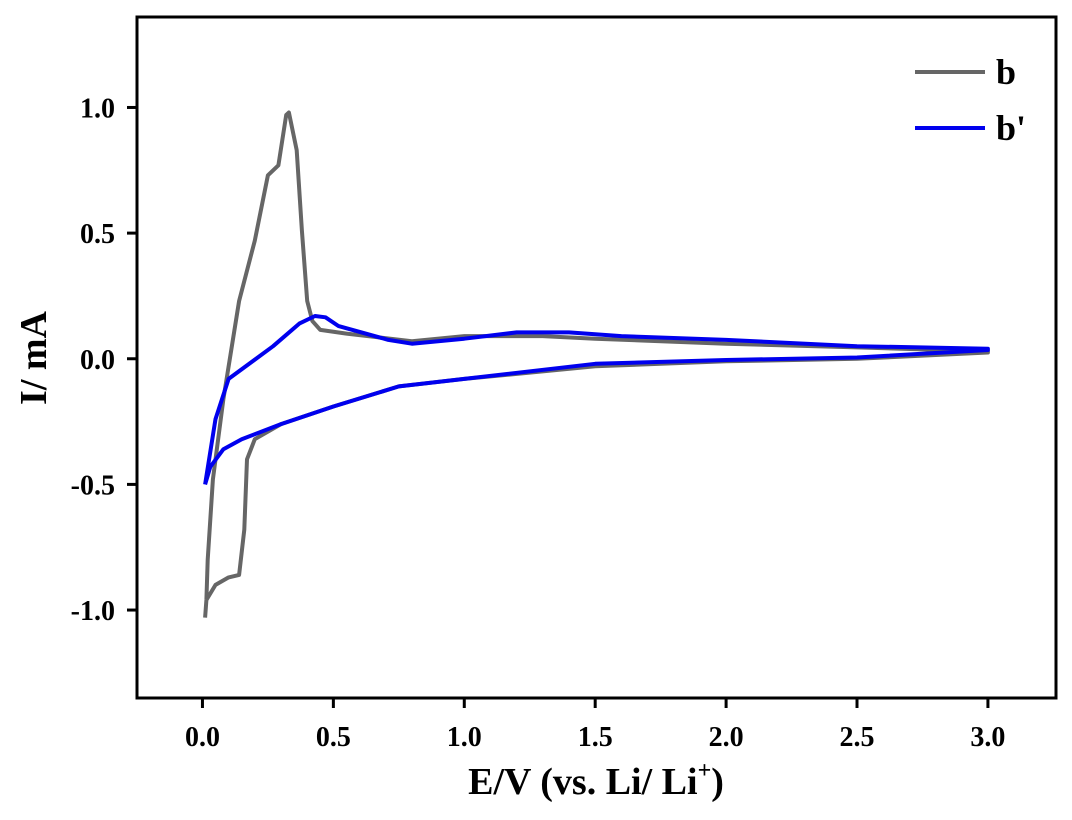  I want to click on y-tick-label: 1.0, so click(97, 108).